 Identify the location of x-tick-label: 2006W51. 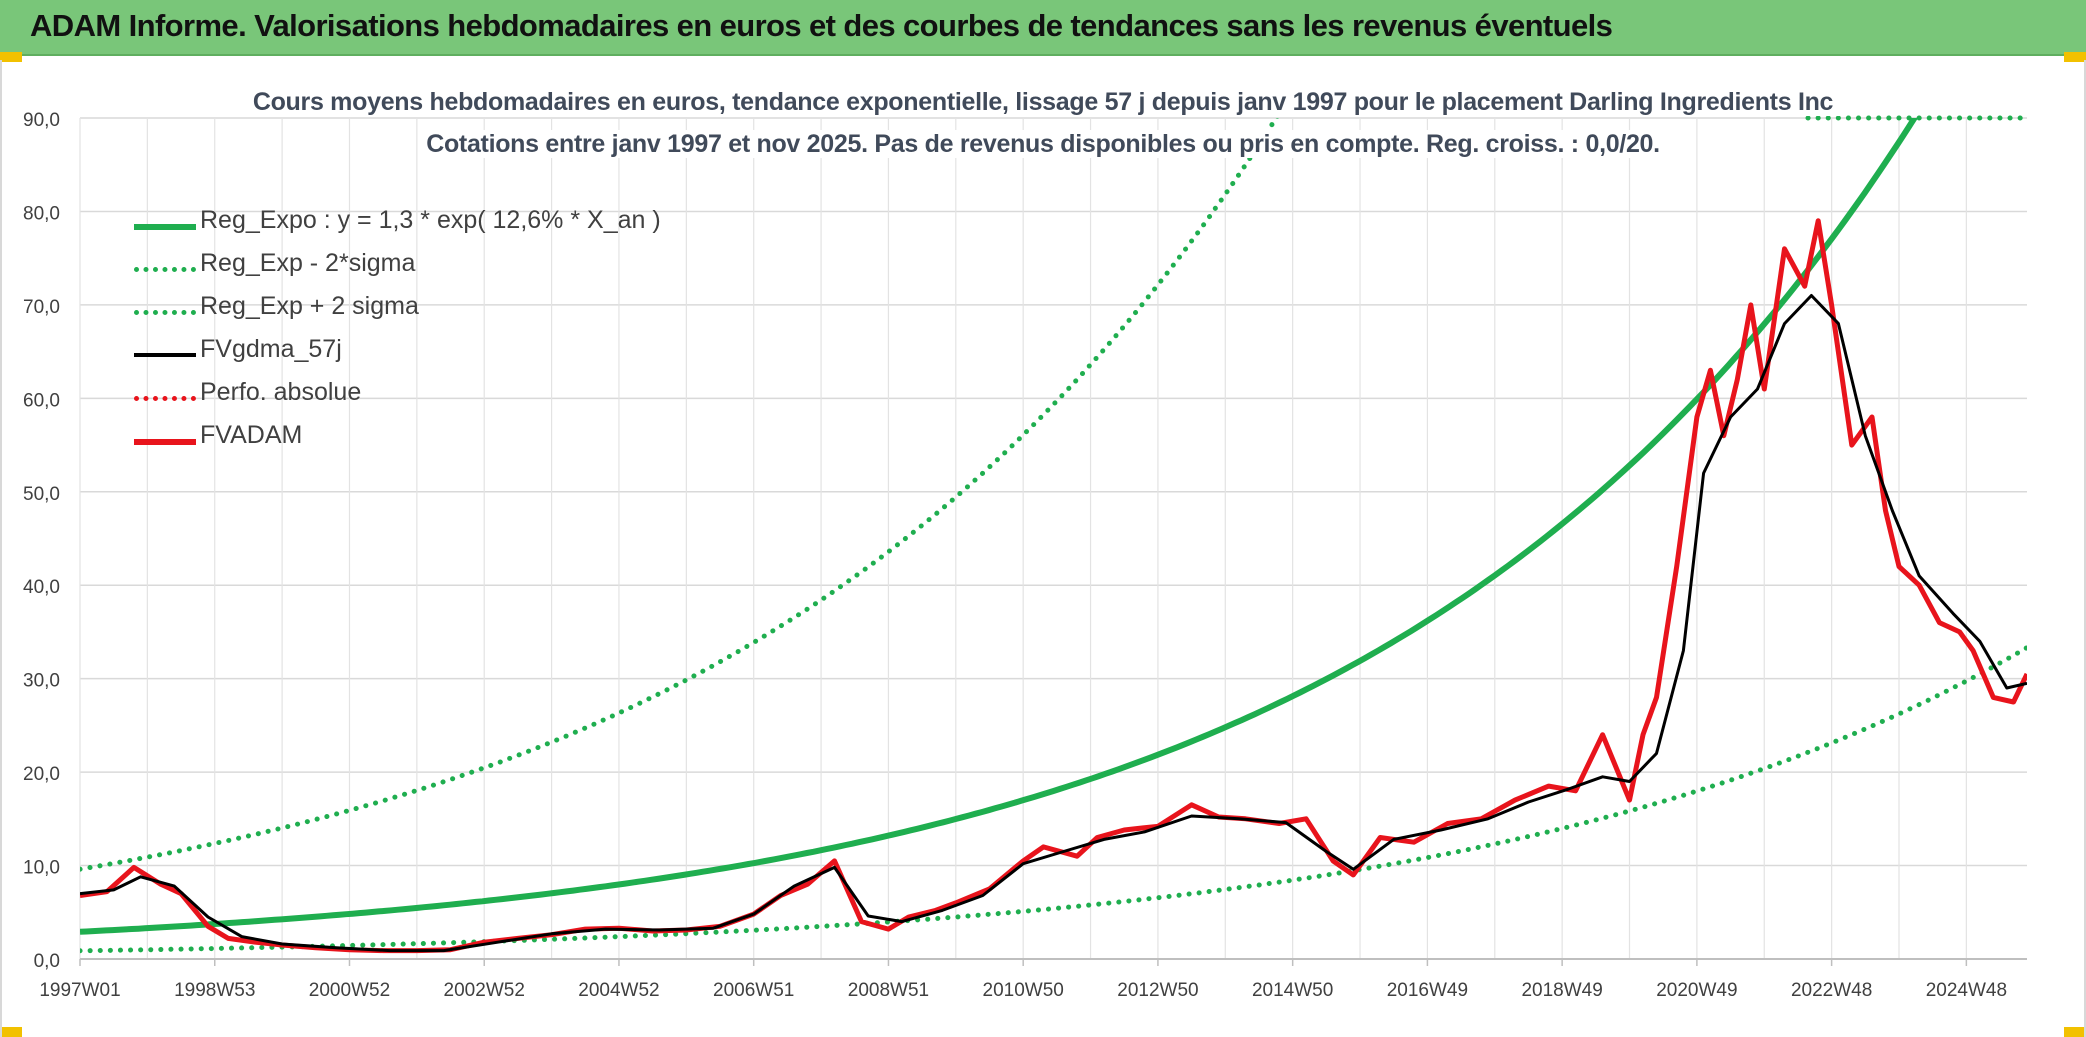
(753, 990).